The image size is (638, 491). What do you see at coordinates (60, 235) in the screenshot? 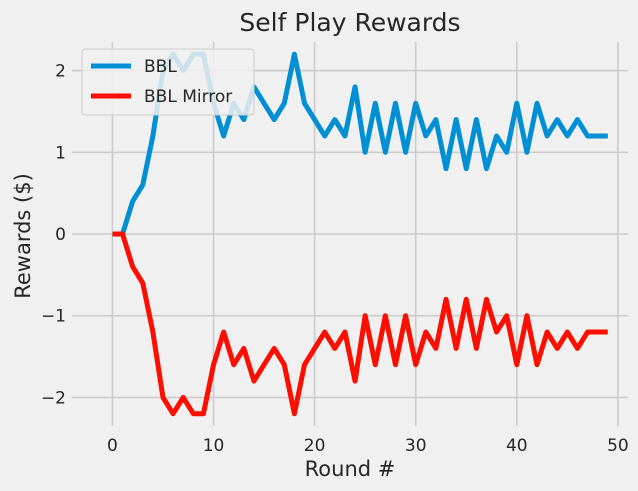
I see `y-tick-label: 0` at bounding box center [60, 235].